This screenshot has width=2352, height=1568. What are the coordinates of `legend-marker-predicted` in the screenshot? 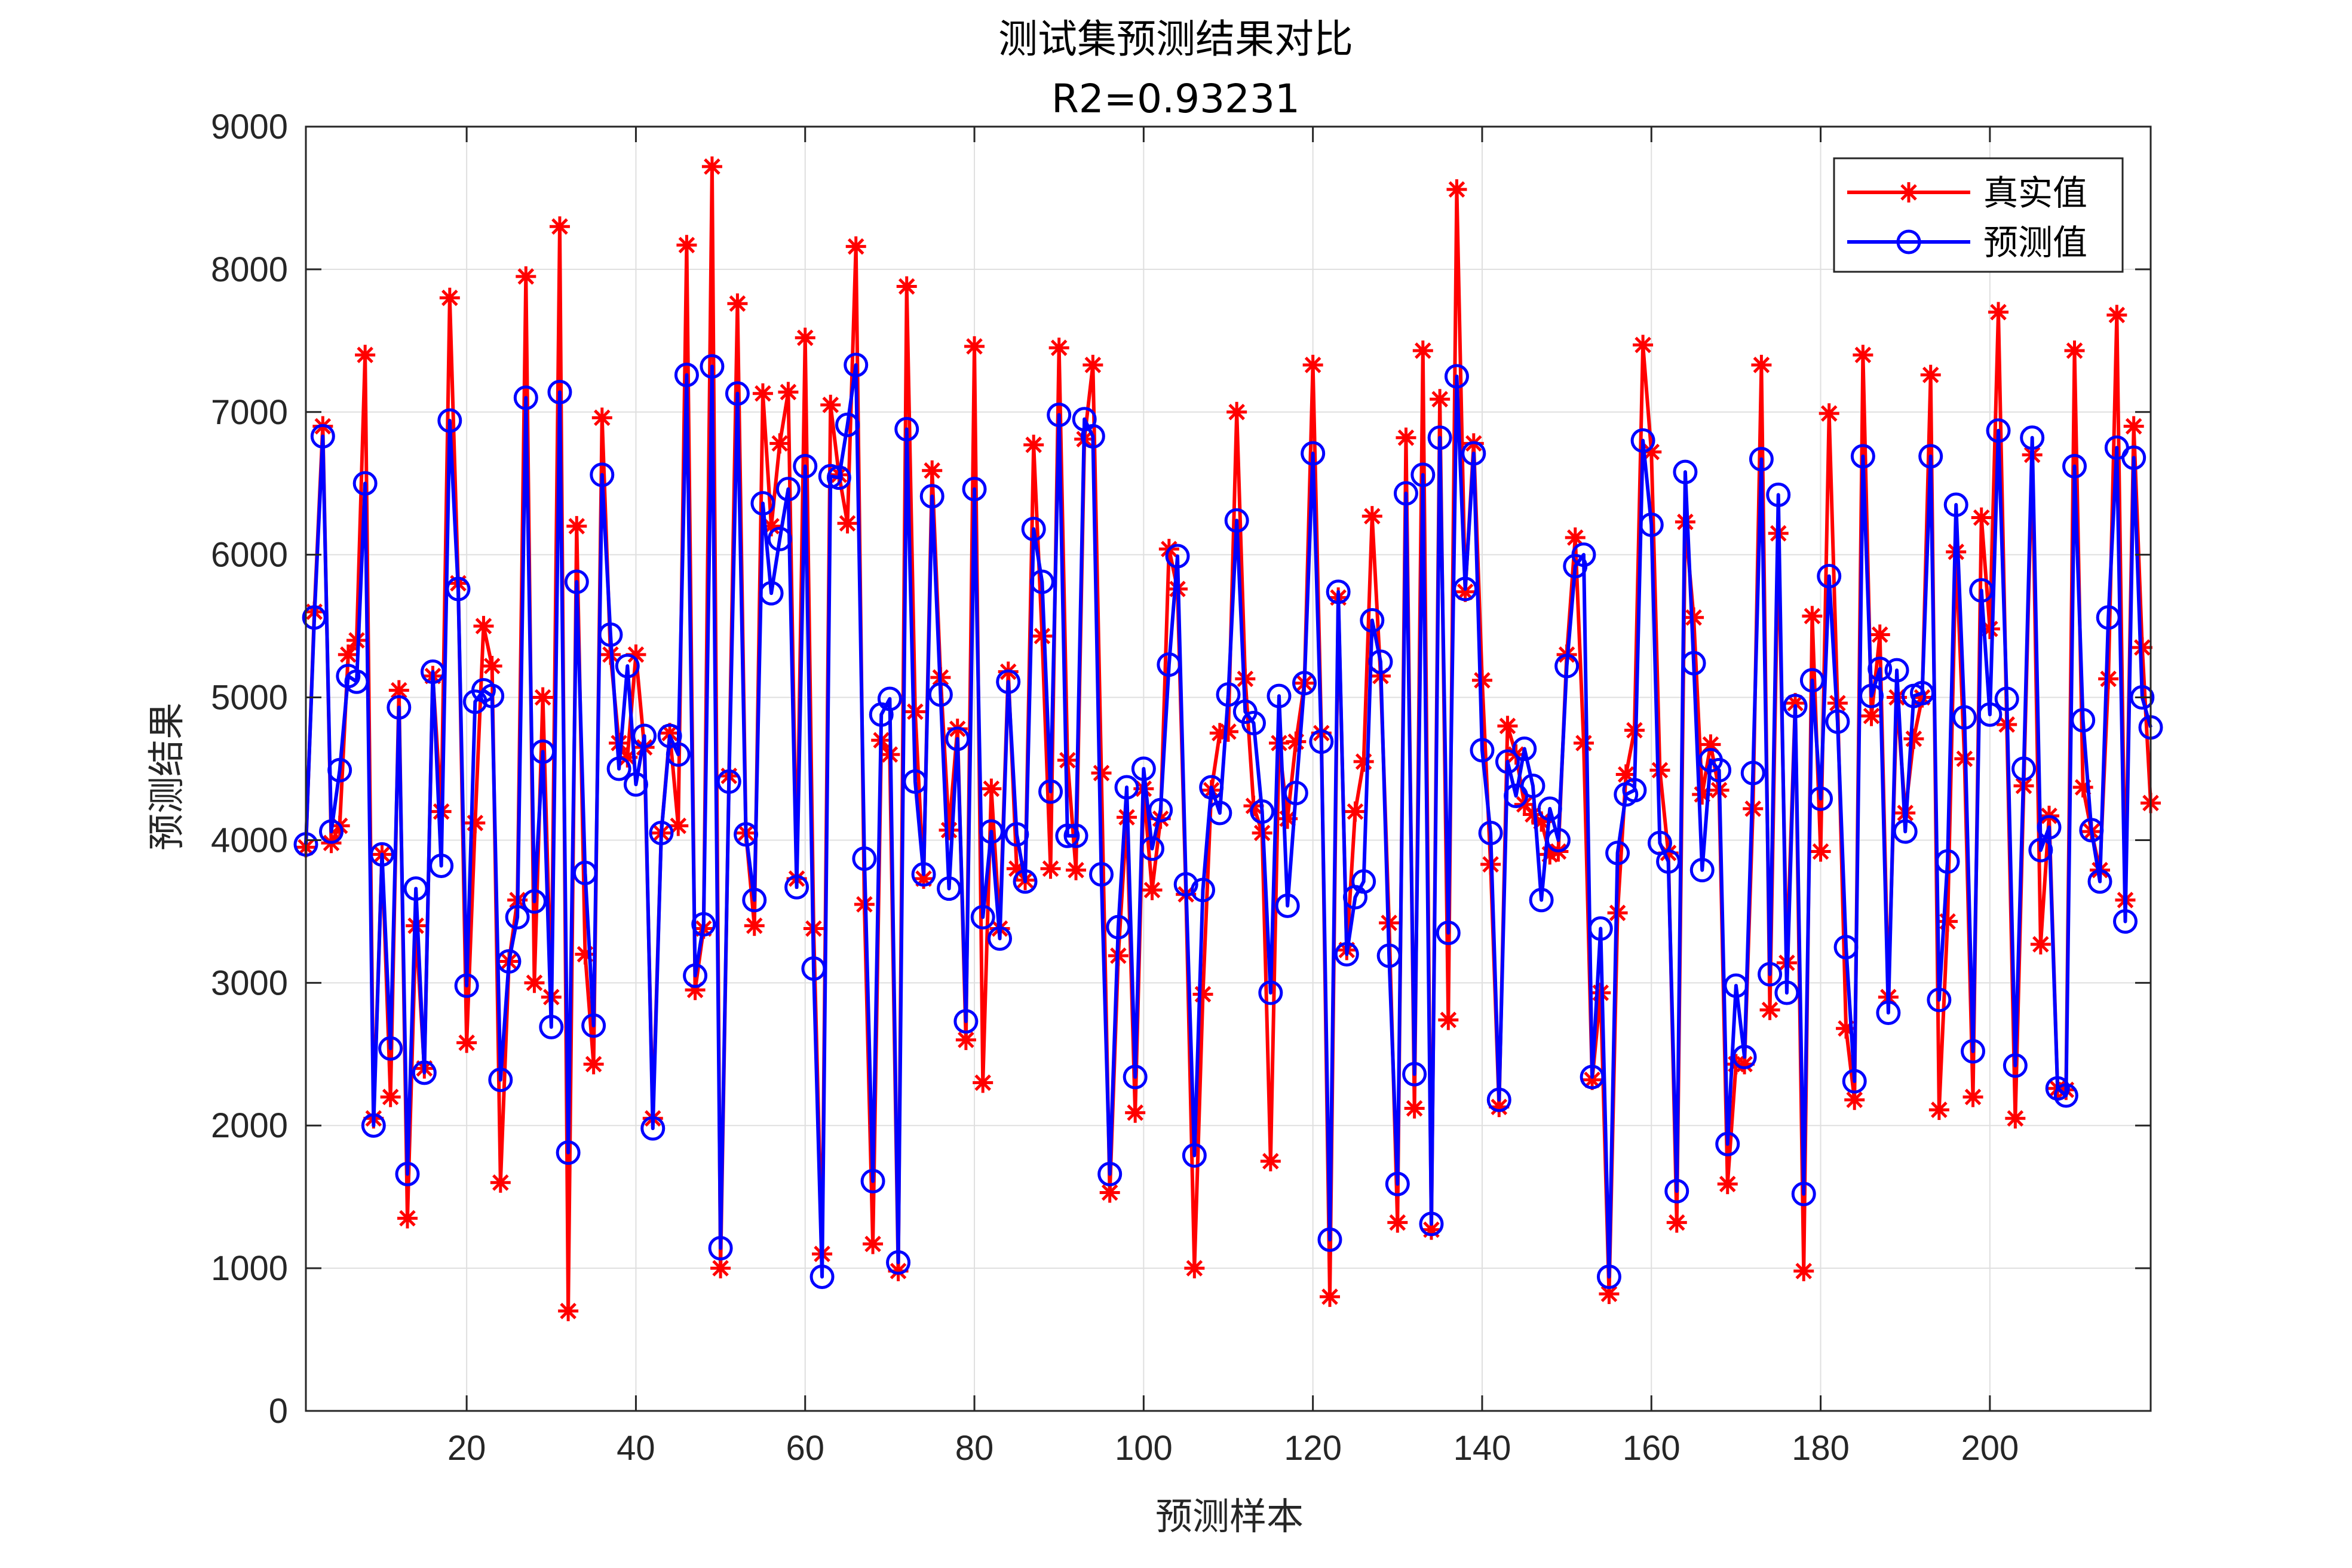 It's located at (1908, 242).